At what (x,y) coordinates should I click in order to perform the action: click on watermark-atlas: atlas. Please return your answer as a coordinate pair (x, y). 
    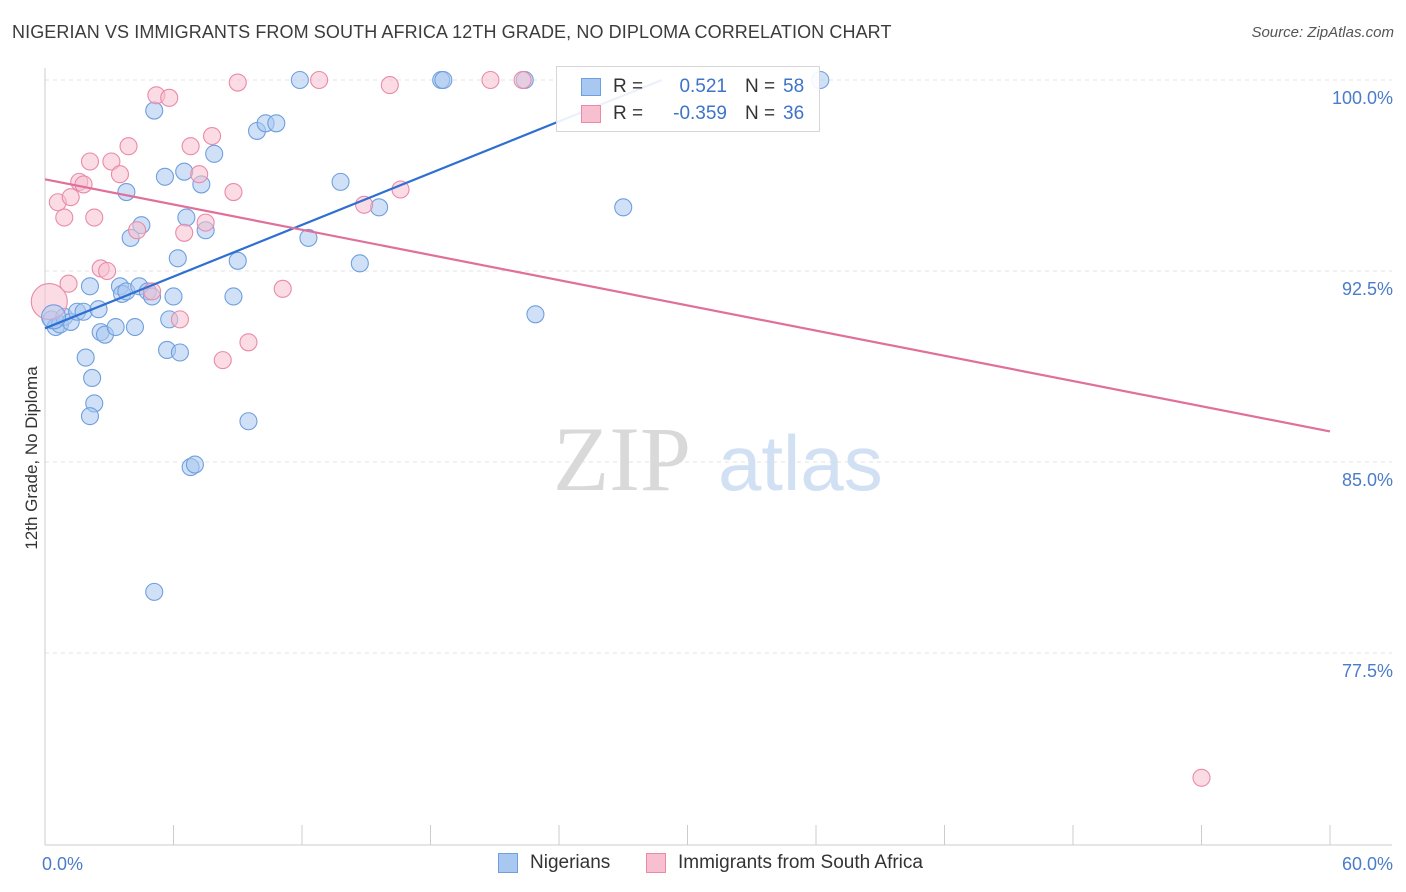
    Looking at the image, I should click on (800, 463).